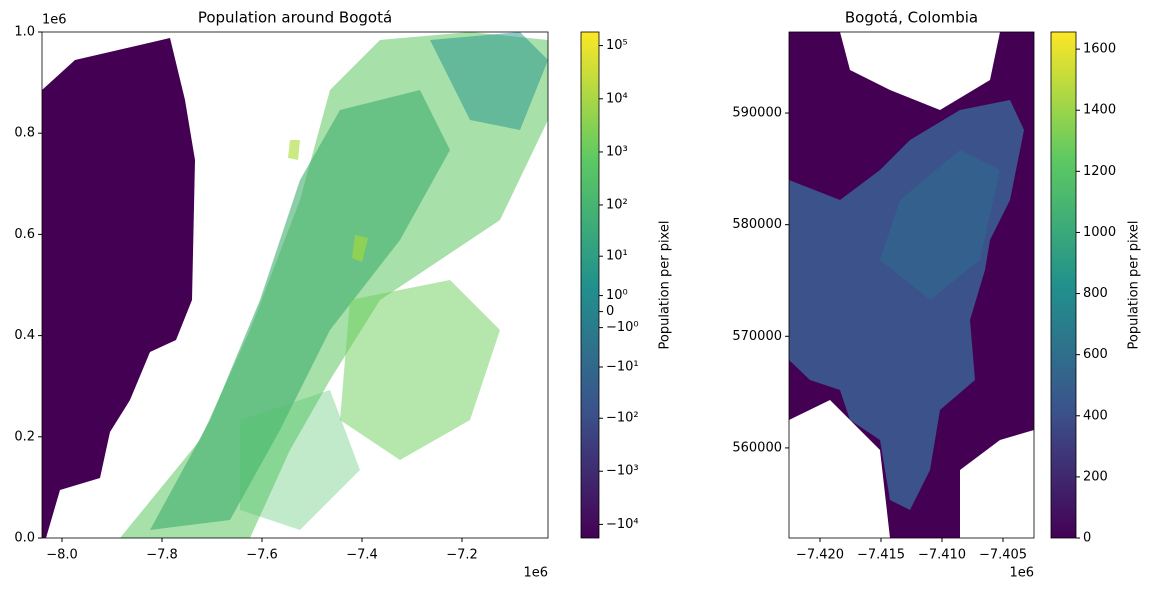 This screenshot has width=1151, height=590. Describe the element at coordinates (162, 555) in the screenshot. I see `x-tick-label: −7.8` at that location.